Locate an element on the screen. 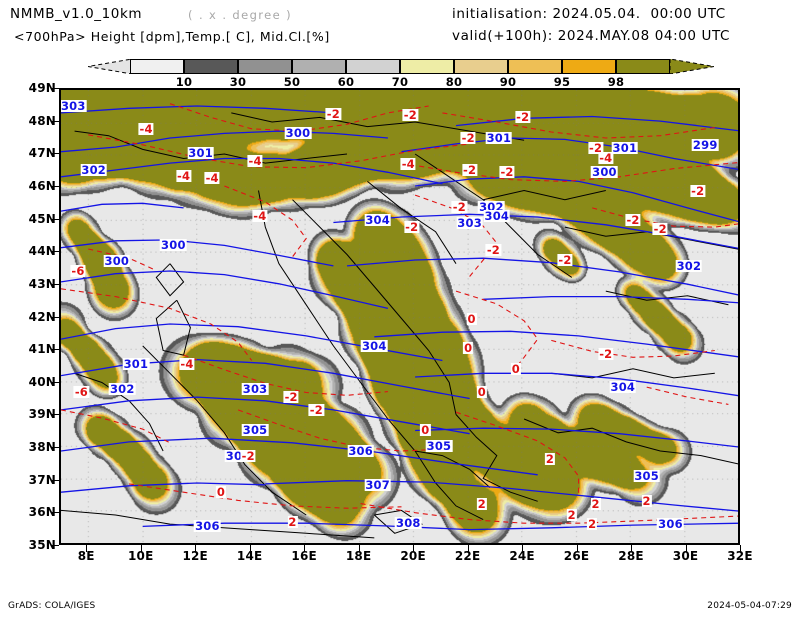  longitude-tick-label: 26E is located at coordinates (576, 556).